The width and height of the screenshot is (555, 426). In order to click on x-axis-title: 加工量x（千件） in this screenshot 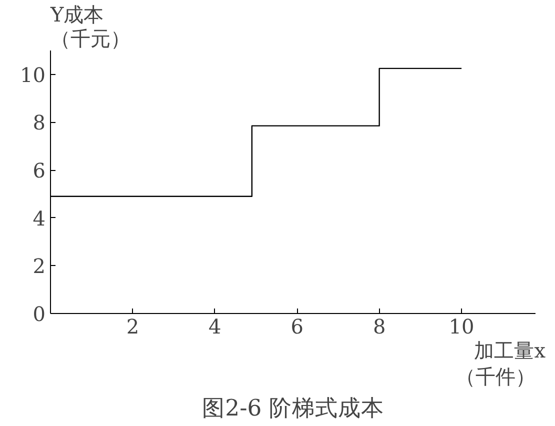, I will do `click(501, 363)`.